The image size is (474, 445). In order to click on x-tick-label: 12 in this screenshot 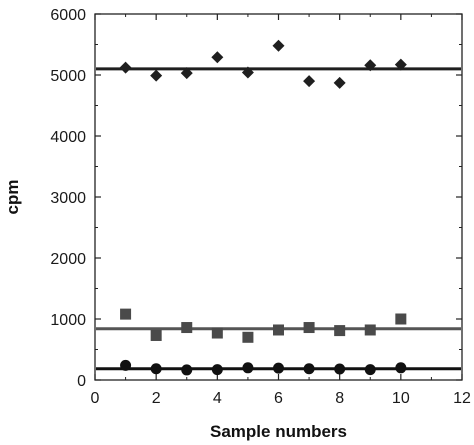, I will do `click(462, 398)`.